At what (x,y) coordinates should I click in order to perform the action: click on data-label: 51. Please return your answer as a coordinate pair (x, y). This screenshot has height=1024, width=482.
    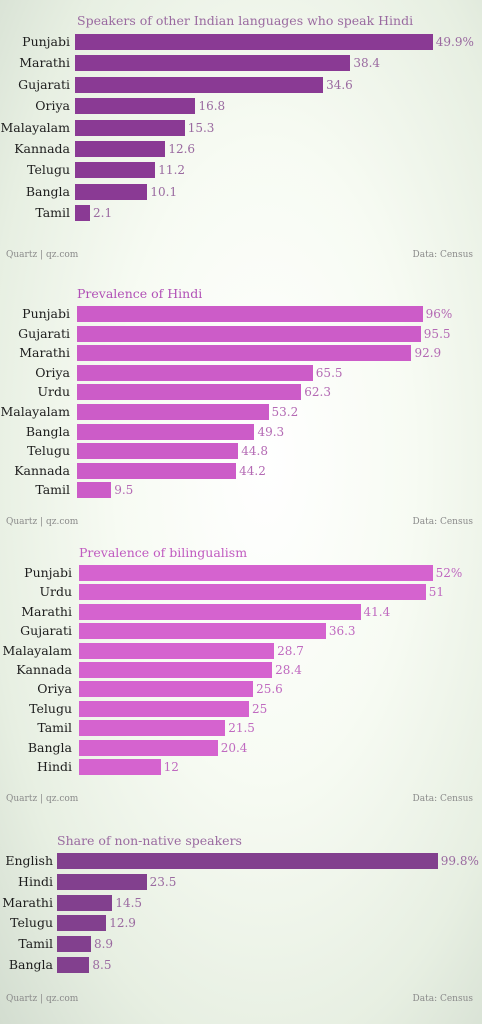
    Looking at the image, I should click on (436, 592).